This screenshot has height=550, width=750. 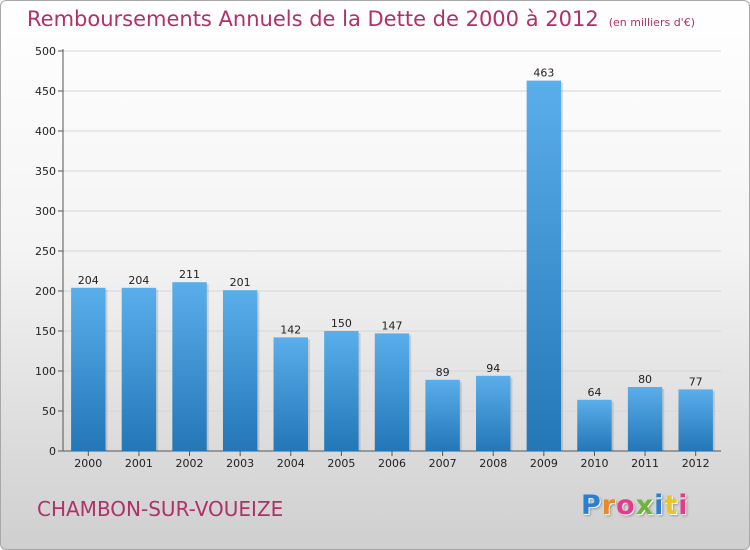 What do you see at coordinates (645, 379) in the screenshot?
I see `bar-value-label: 80` at bounding box center [645, 379].